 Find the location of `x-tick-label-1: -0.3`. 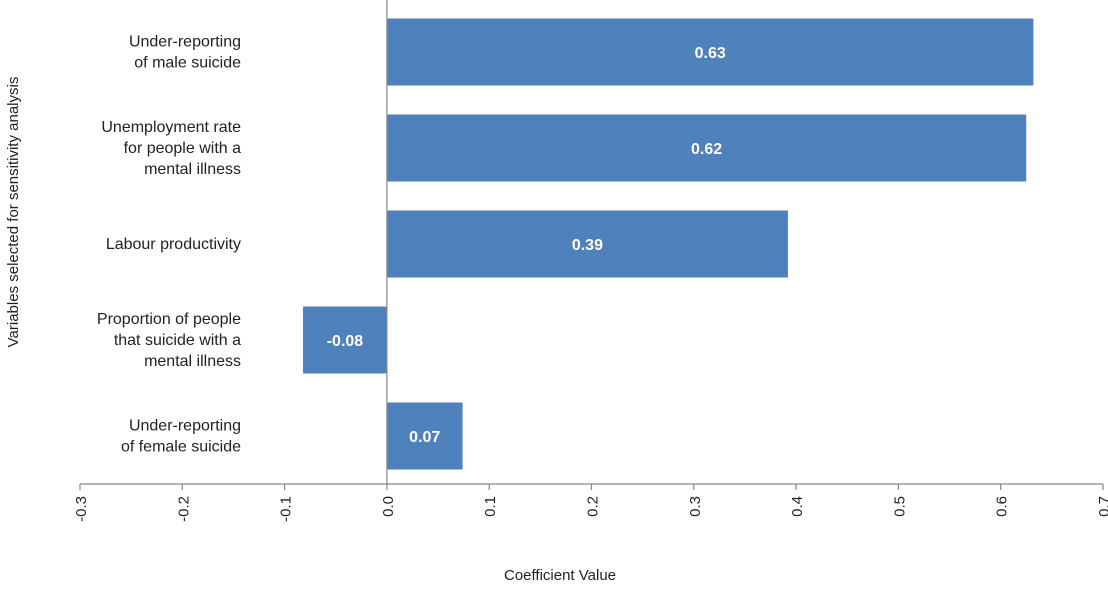

x-tick-label-1: -0.3 is located at coordinates (81, 509).